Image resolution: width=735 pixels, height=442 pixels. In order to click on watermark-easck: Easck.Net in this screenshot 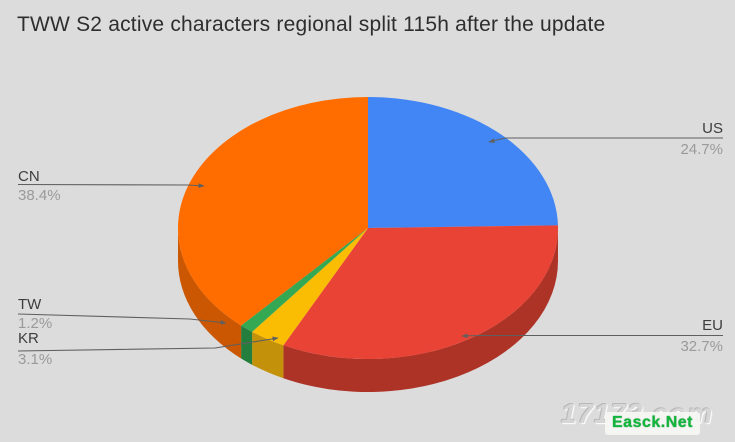, I will do `click(652, 423)`.